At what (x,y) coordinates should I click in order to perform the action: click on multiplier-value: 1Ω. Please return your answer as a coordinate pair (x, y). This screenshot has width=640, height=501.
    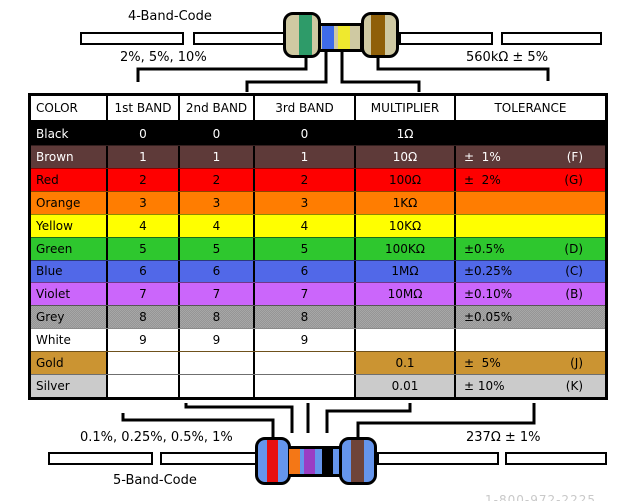
    Looking at the image, I should click on (406, 134).